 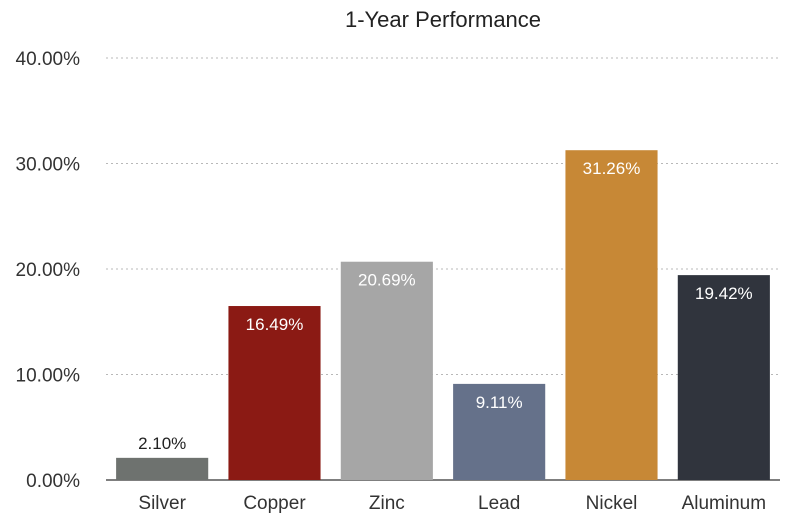 What do you see at coordinates (275, 324) in the screenshot?
I see `data-label-copper: 16.49%` at bounding box center [275, 324].